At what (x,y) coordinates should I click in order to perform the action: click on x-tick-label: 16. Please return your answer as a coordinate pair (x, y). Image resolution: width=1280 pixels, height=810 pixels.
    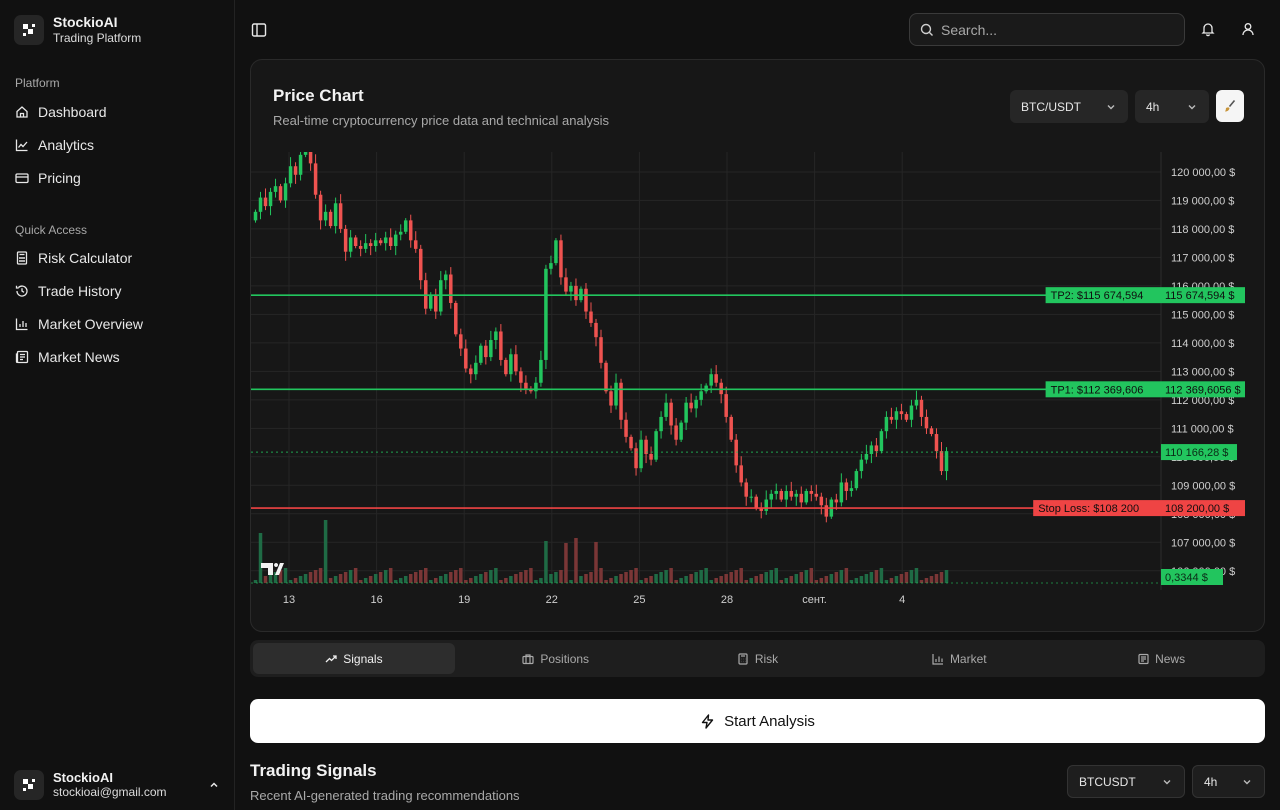
    Looking at the image, I should click on (376, 600).